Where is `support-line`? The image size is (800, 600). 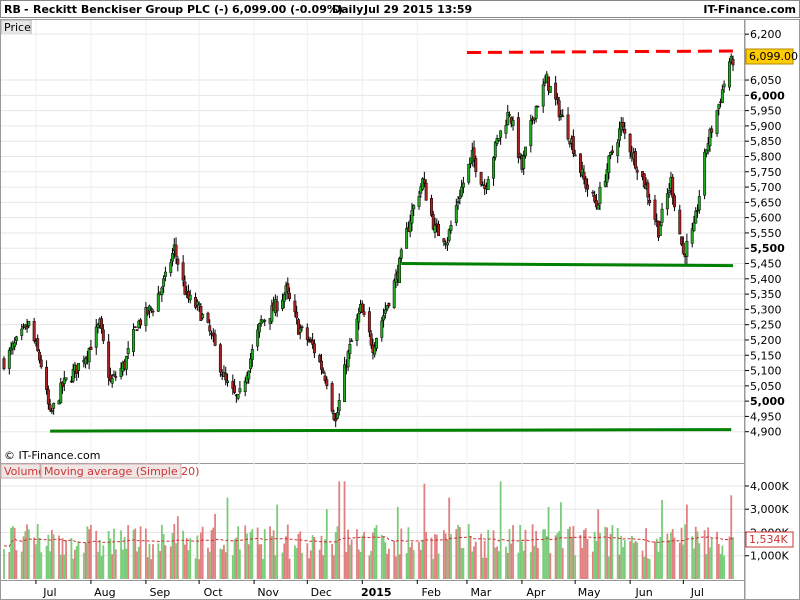 support-line is located at coordinates (391, 430).